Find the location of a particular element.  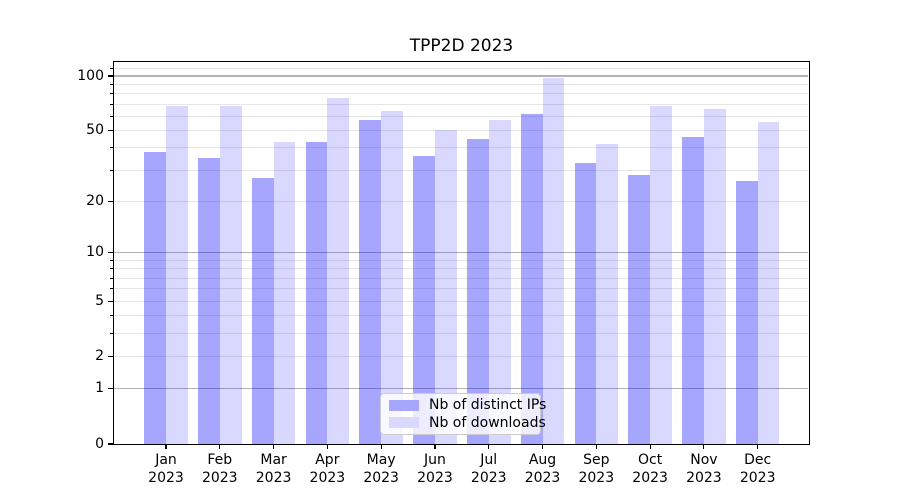

bar-aug-downloads is located at coordinates (553, 260).